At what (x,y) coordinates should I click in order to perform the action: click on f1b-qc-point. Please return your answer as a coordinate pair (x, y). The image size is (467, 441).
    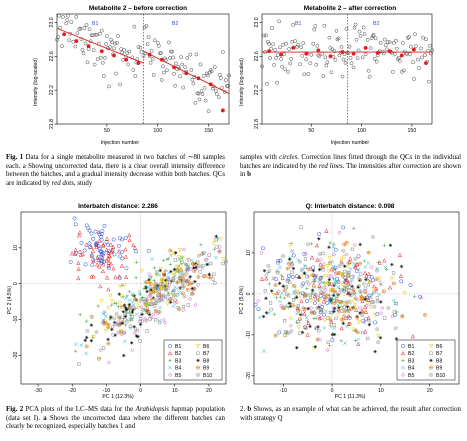
    Looking at the image, I should click on (306, 53).